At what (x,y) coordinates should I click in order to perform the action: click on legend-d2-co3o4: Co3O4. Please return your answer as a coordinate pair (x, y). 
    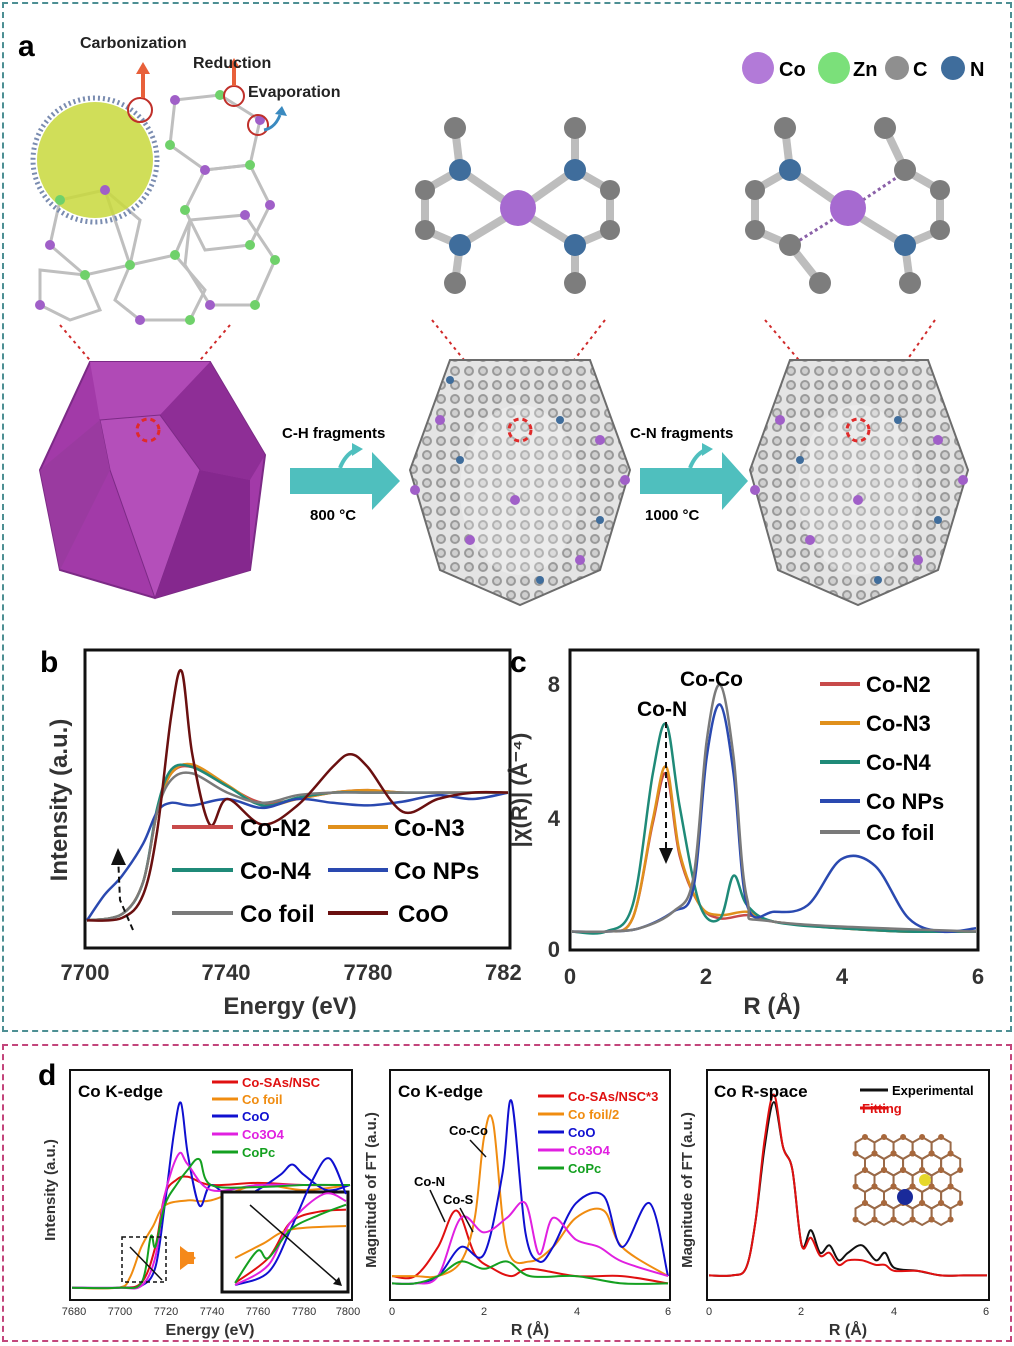
    Looking at the image, I should click on (589, 1150).